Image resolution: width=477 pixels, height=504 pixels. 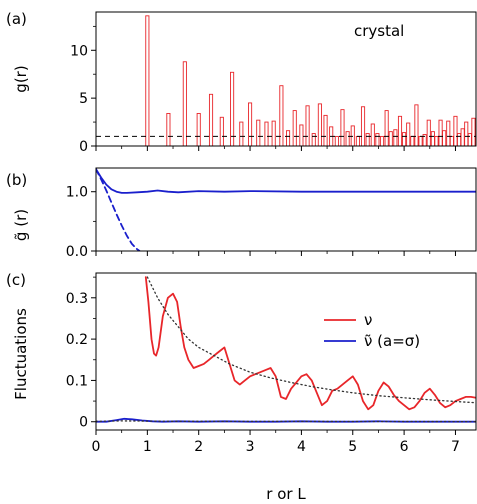 I want to click on y-tick-label-2-0: 0, so click(x=83, y=423).